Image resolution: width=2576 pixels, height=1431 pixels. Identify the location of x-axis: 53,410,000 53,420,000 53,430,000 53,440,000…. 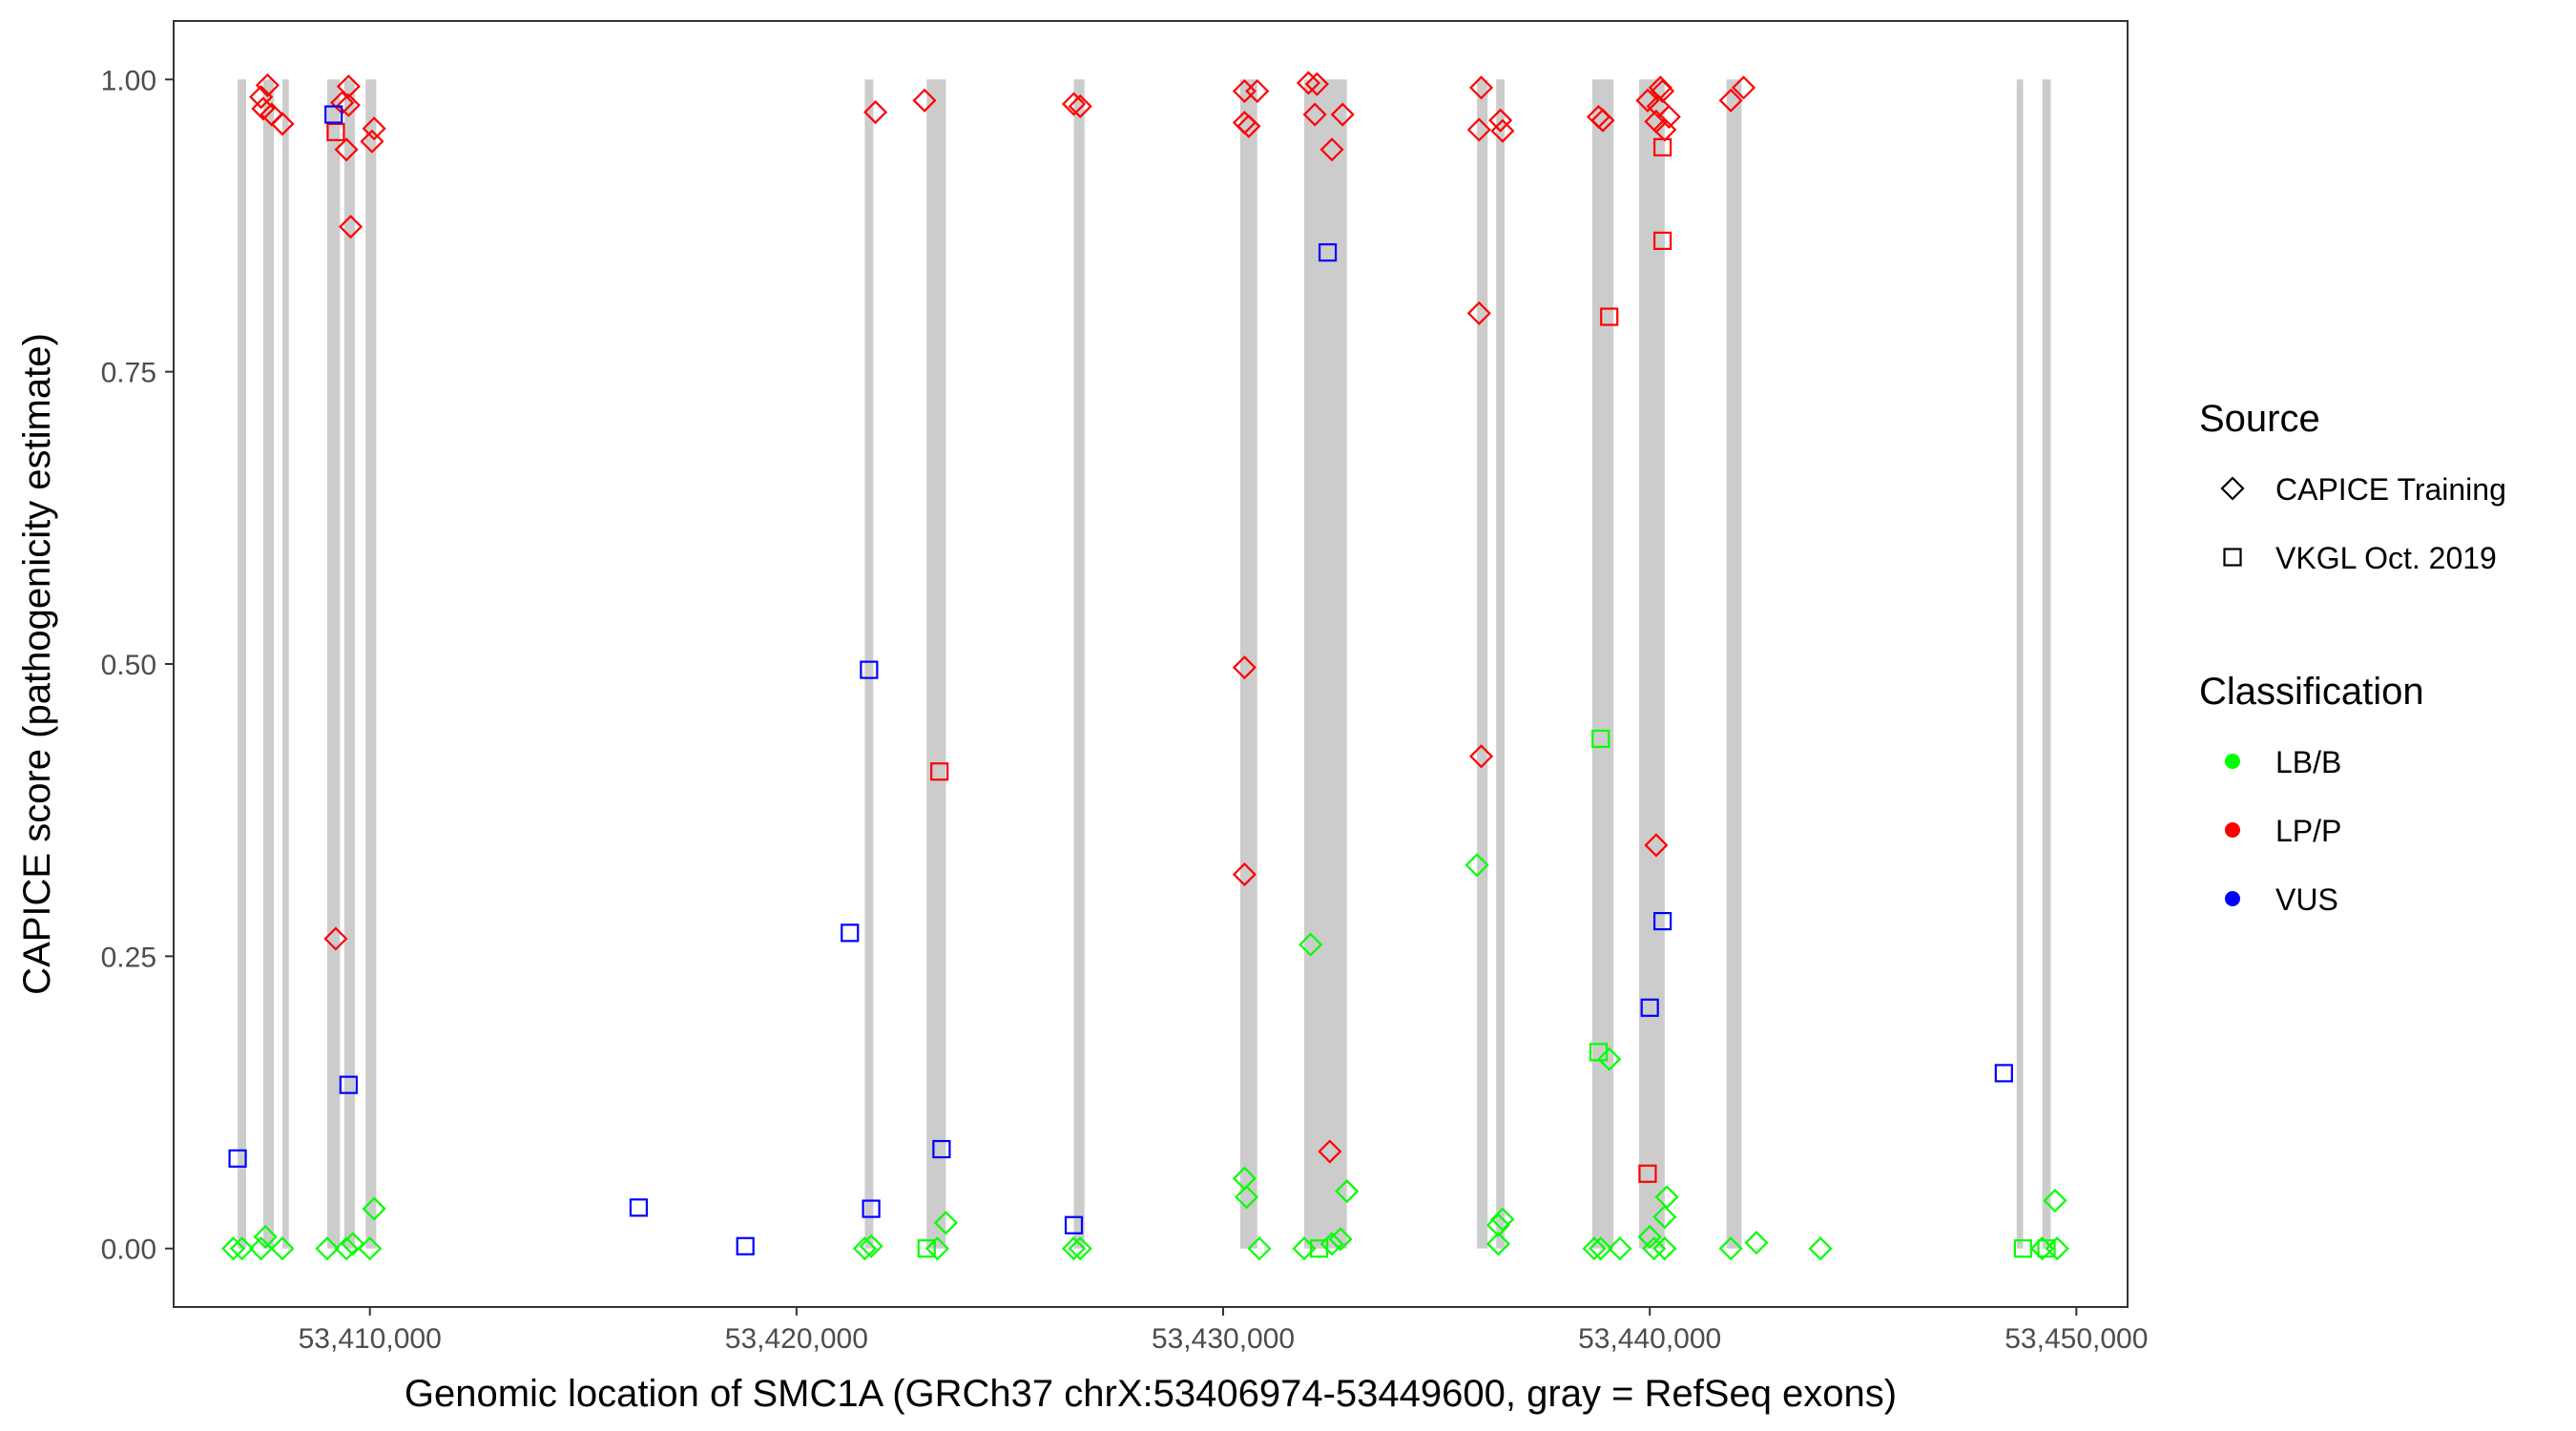
(1223, 1331).